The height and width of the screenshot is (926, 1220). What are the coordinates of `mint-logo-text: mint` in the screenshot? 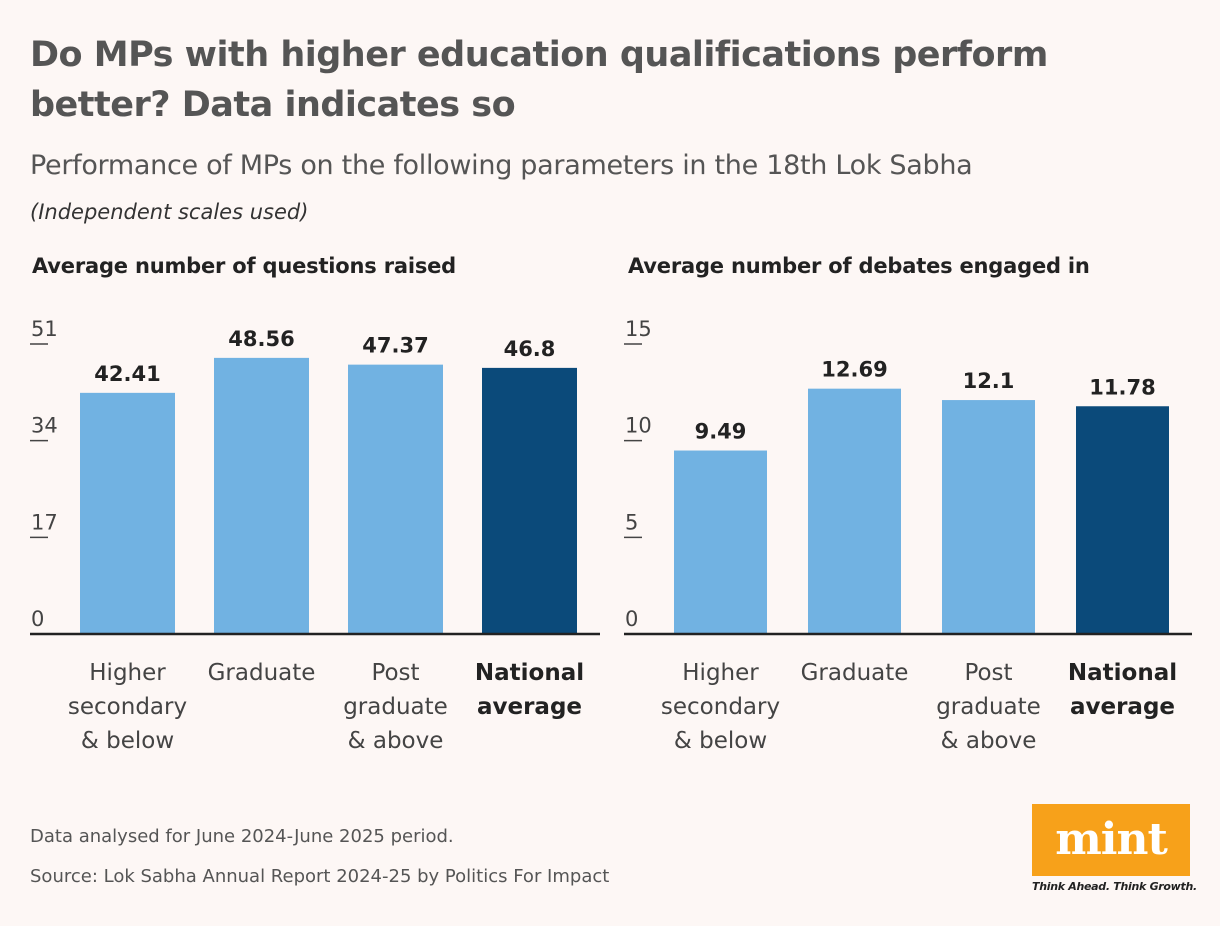 It's located at (1111, 839).